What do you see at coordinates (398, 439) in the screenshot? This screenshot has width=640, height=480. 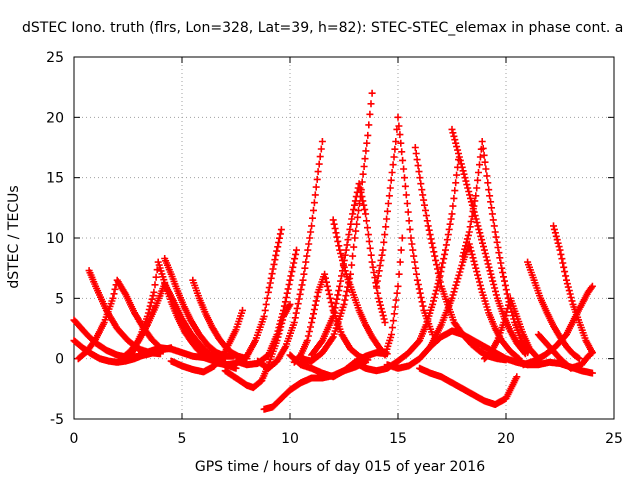 I see `x-tick-label: 15` at bounding box center [398, 439].